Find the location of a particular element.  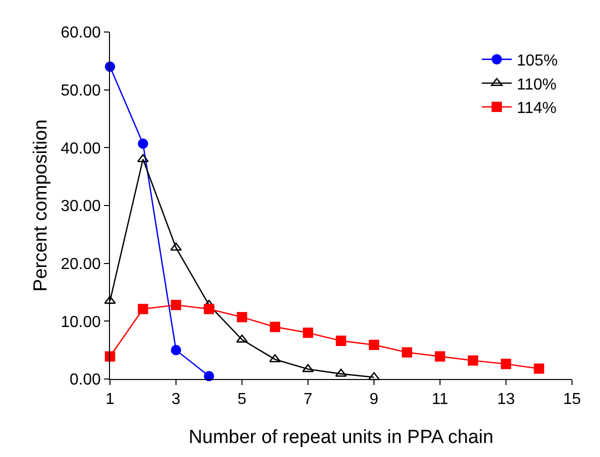

y-tick-label: 30.00 is located at coordinates (80, 207).